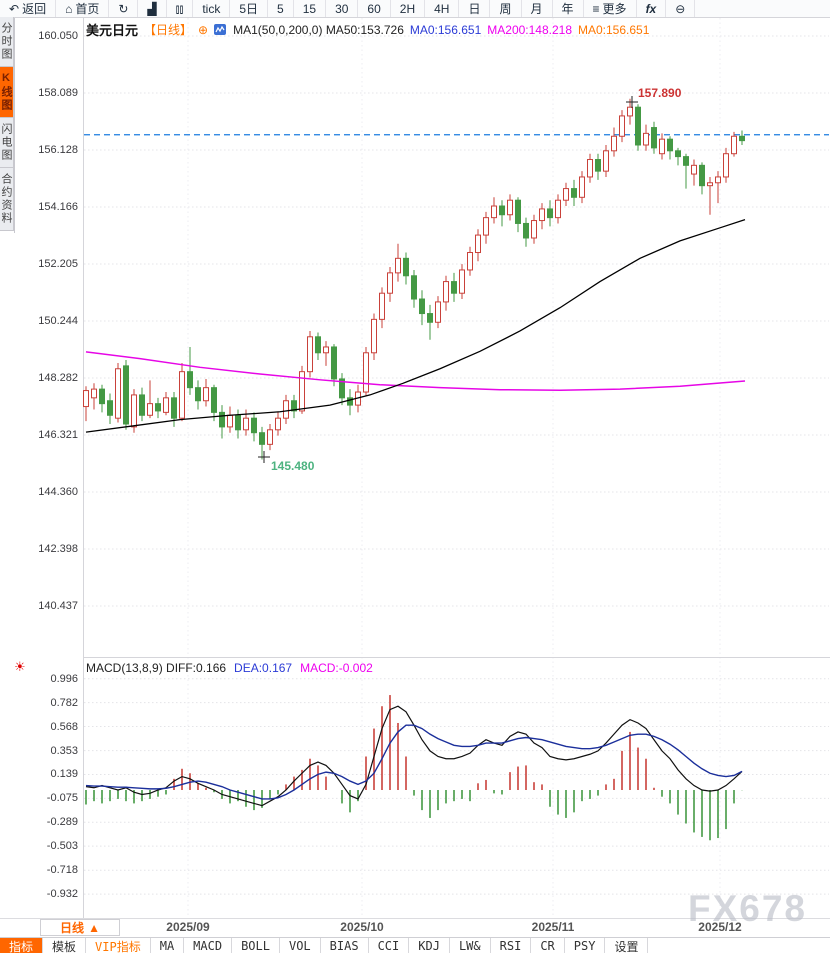  What do you see at coordinates (614, 29) in the screenshot?
I see `ma0-orange-label: MA0:156.651` at bounding box center [614, 29].